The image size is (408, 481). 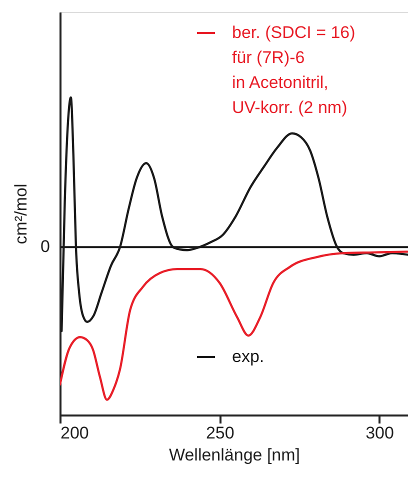 I want to click on x-axis-title: Wellenlänge [nm], so click(x=234, y=455).